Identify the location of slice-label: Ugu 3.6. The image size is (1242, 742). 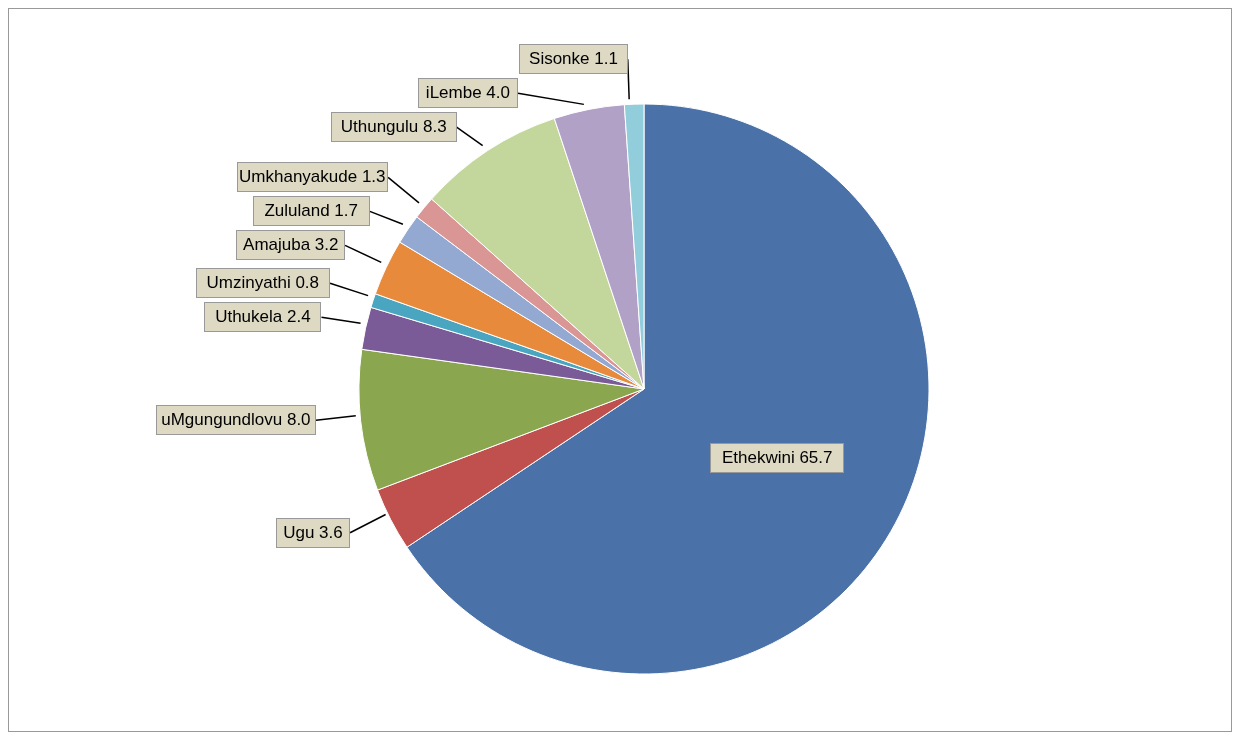
(313, 532).